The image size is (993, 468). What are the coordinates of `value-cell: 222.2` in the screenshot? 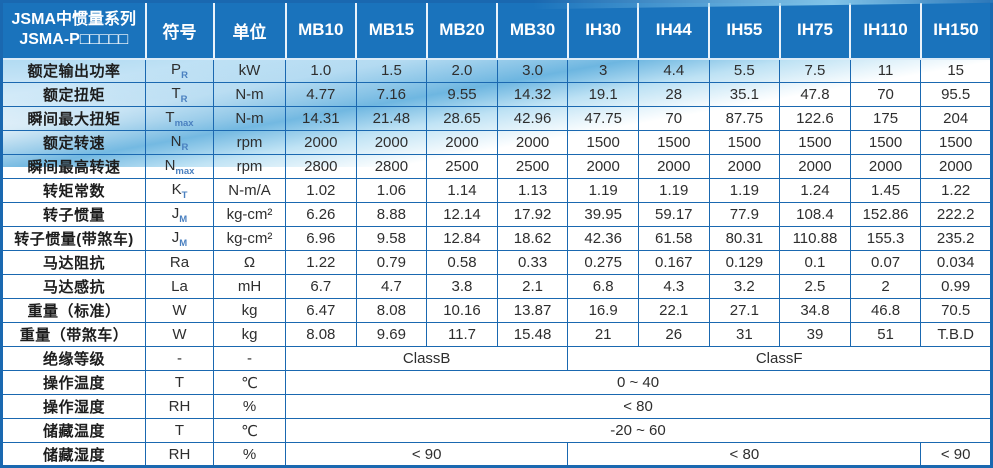 It's located at (956, 214).